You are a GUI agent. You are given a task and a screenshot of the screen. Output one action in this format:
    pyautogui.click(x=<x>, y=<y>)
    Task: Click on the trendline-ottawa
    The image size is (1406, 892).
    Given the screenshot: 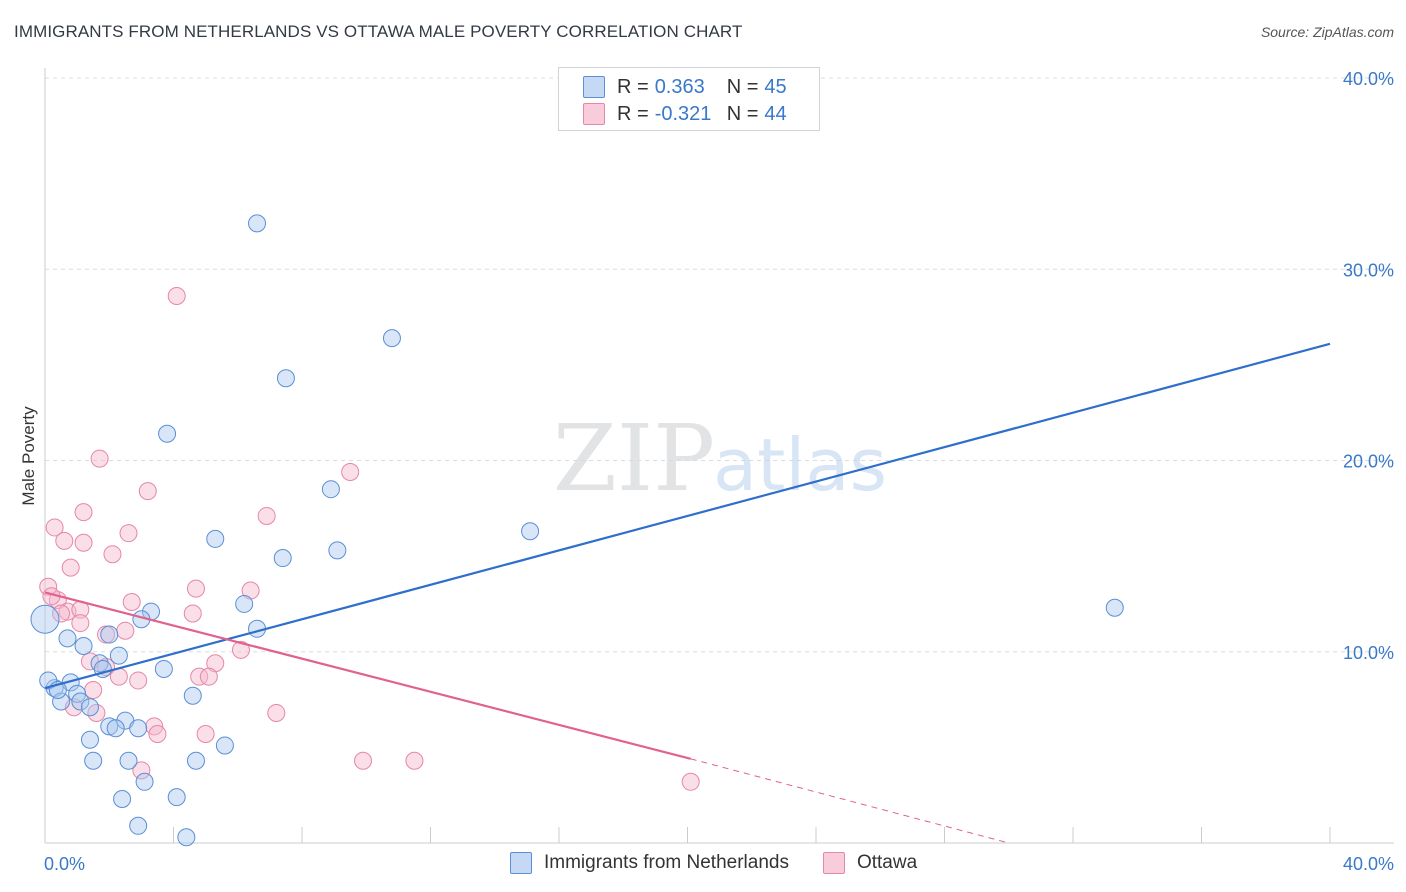 What is the action you would take?
    pyautogui.click(x=367, y=675)
    